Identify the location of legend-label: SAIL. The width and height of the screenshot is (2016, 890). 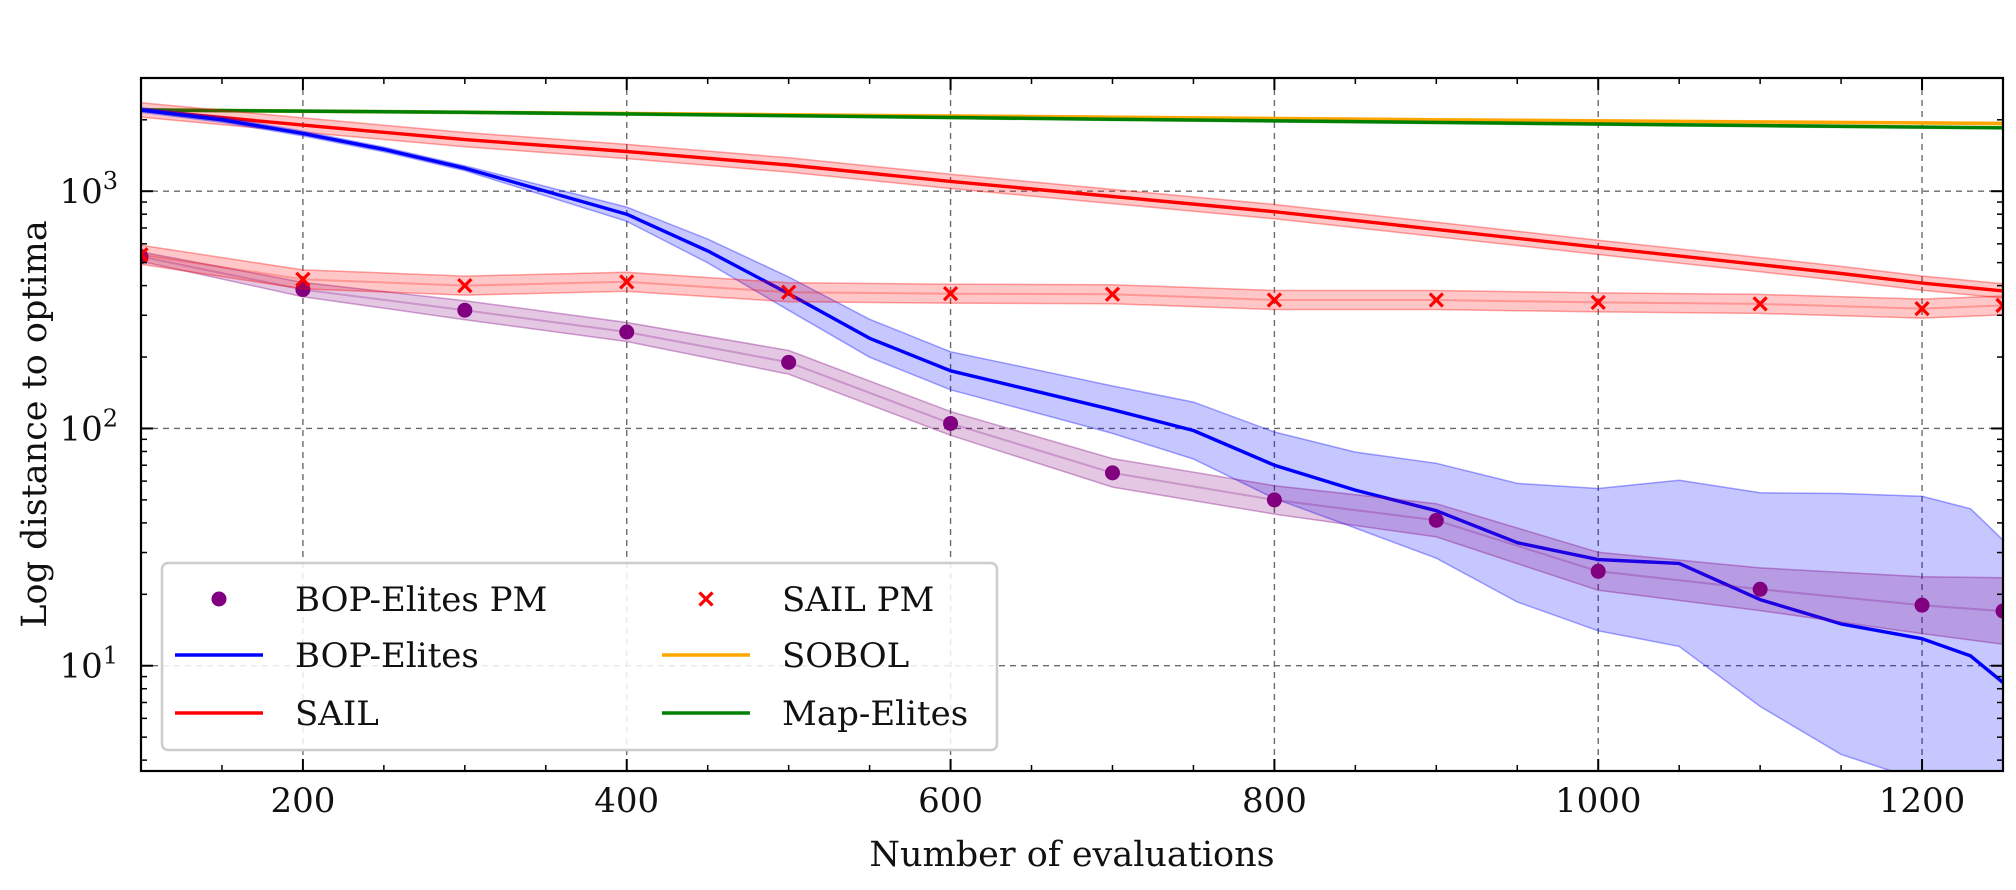
(337, 714).